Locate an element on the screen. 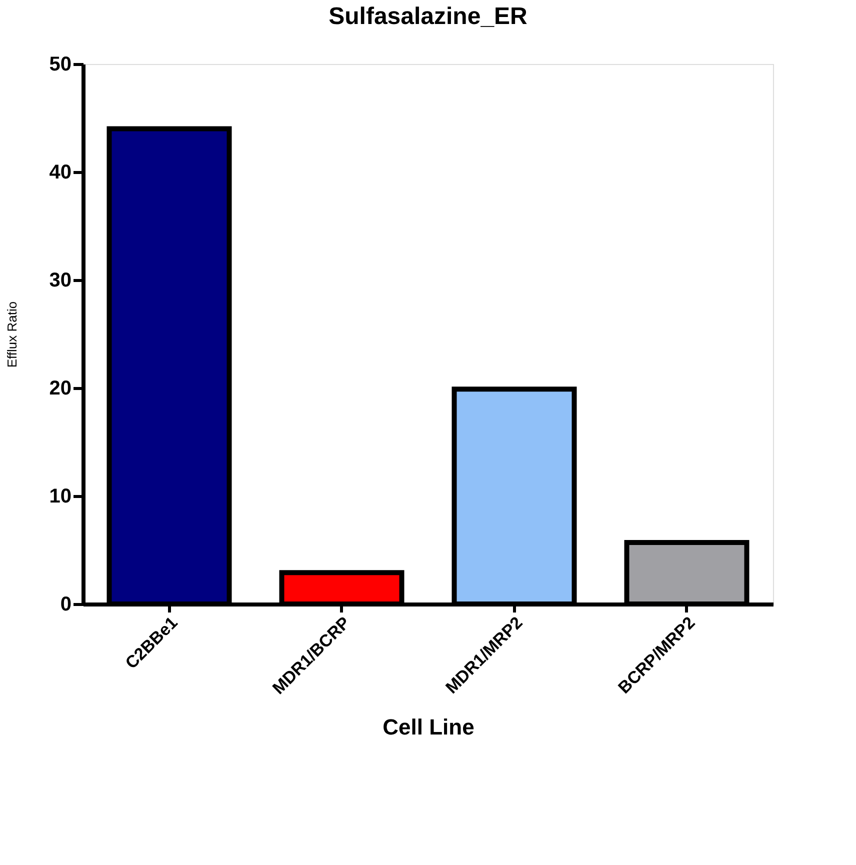 The image size is (856, 865). y-tick-label: 50 is located at coordinates (60, 65).